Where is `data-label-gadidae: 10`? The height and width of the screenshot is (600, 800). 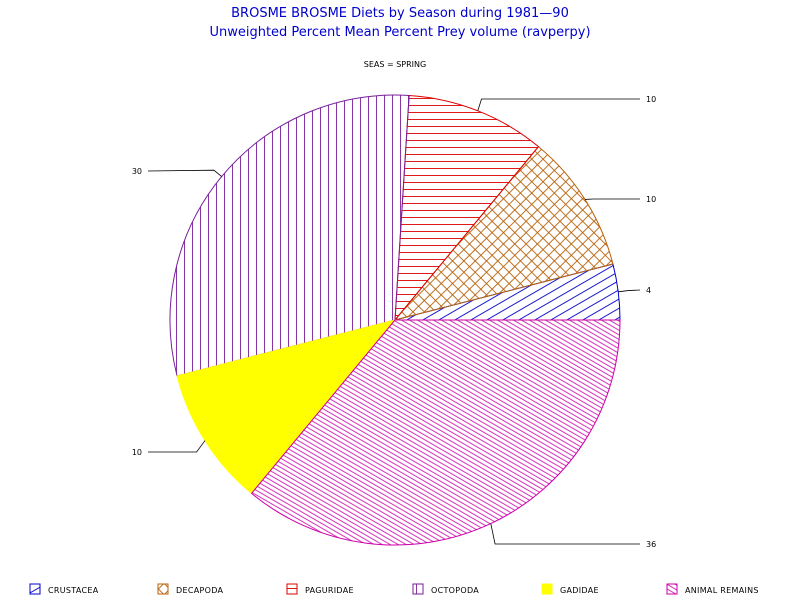 data-label-gadidae: 10 is located at coordinates (137, 452).